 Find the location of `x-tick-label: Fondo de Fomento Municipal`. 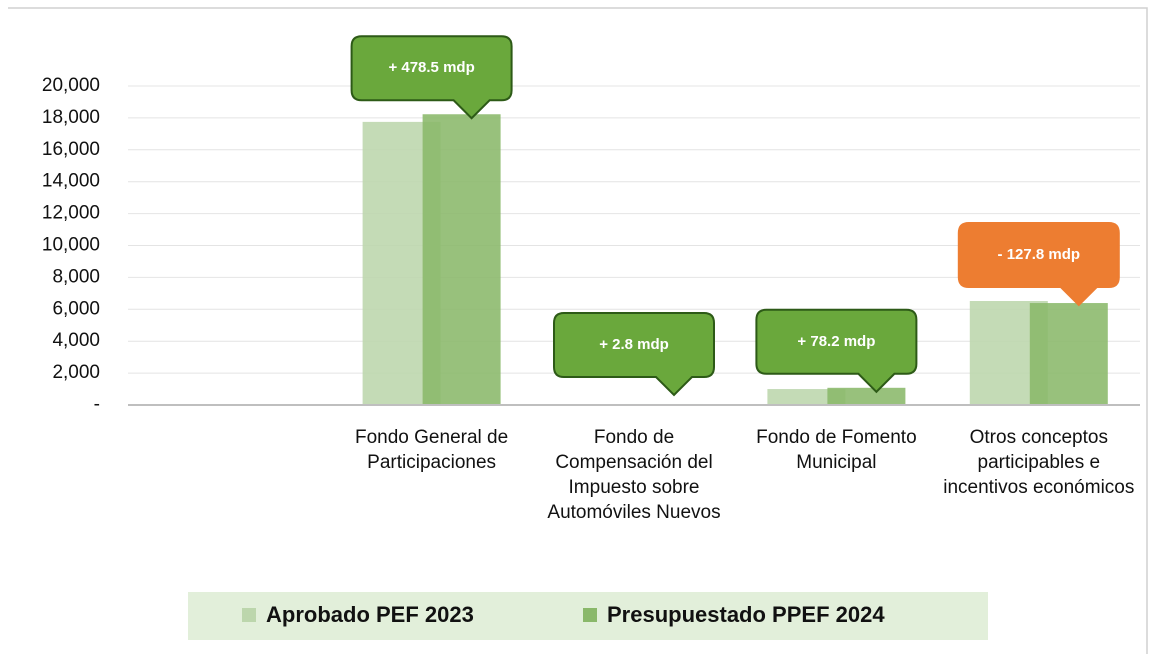

x-tick-label: Fondo de Fomento Municipal is located at coordinates (836, 450).